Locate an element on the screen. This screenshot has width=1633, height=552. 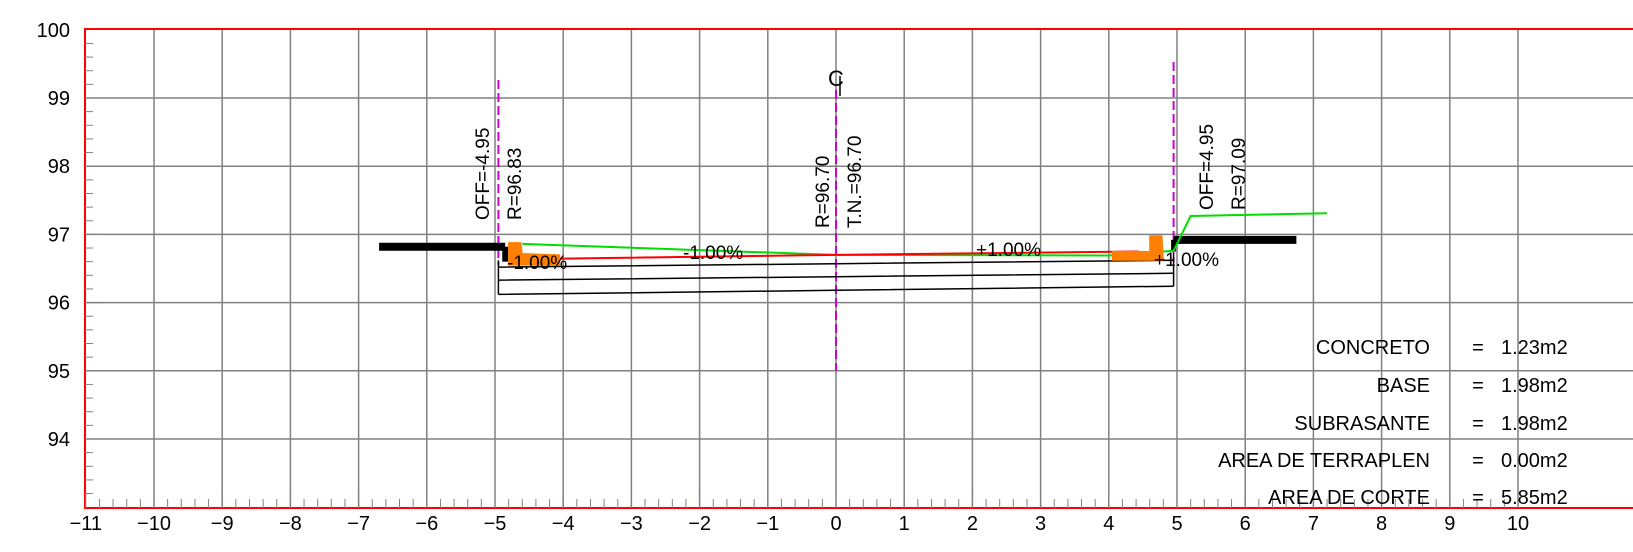
x-tick-label: −10 is located at coordinates (154, 524).